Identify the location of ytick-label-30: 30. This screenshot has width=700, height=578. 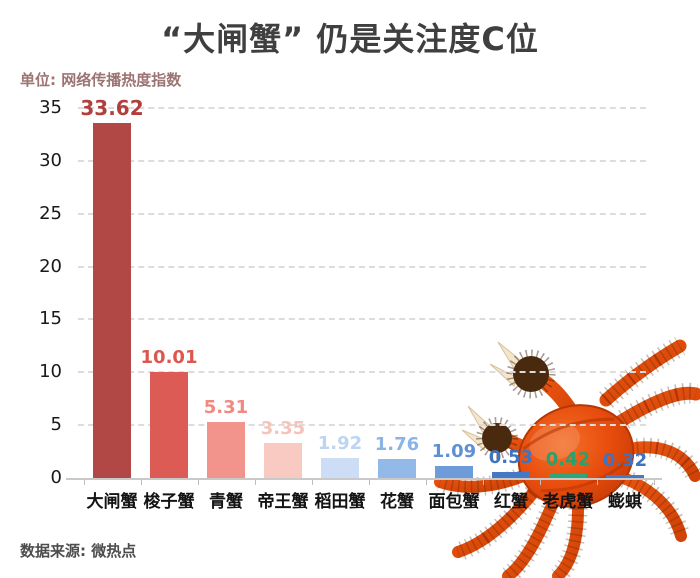
(50, 160).